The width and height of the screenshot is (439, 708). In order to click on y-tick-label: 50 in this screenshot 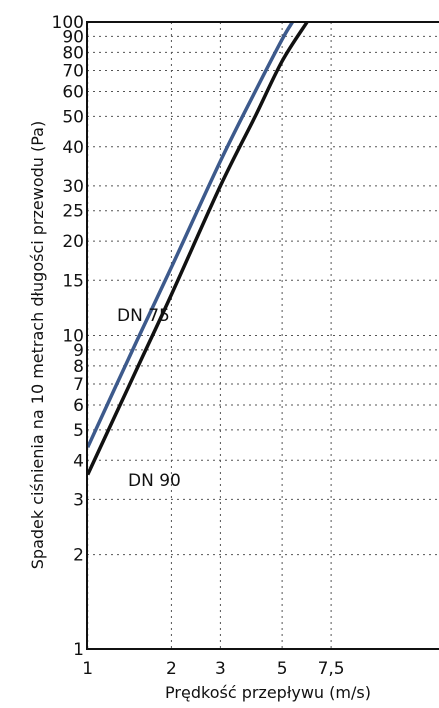, I will do `click(73, 117)`.